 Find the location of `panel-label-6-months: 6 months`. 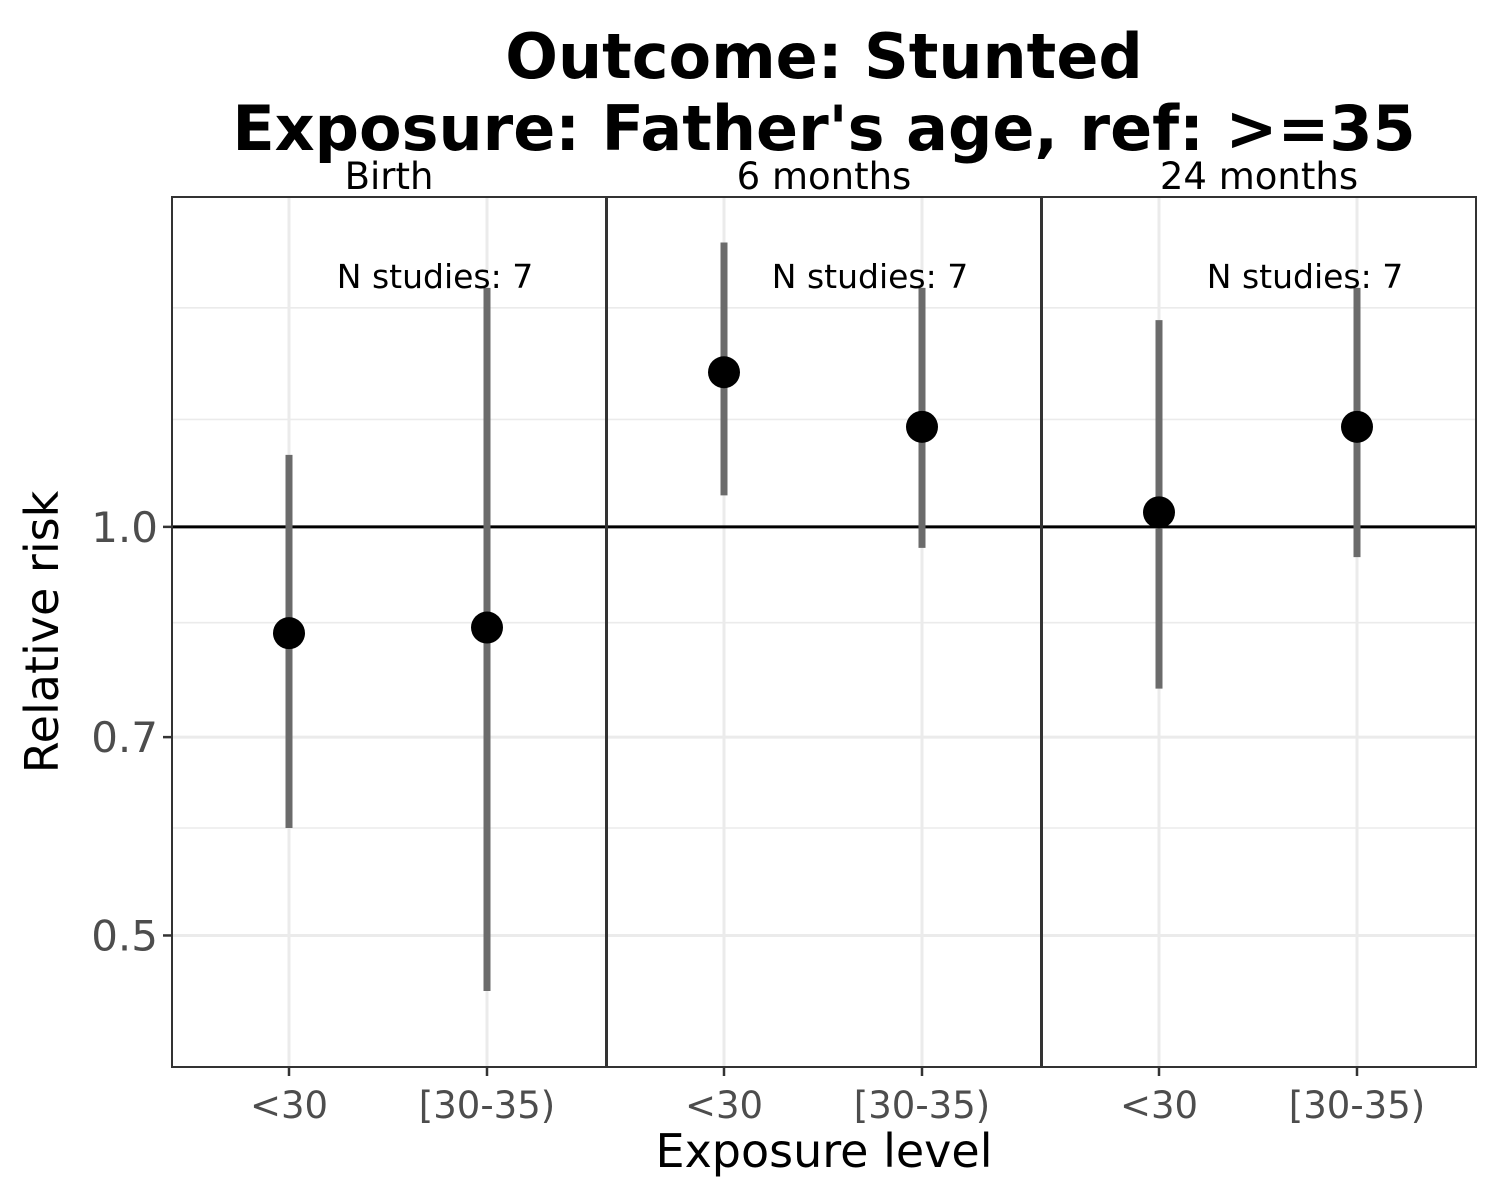

panel-label-6-months: 6 months is located at coordinates (824, 176).